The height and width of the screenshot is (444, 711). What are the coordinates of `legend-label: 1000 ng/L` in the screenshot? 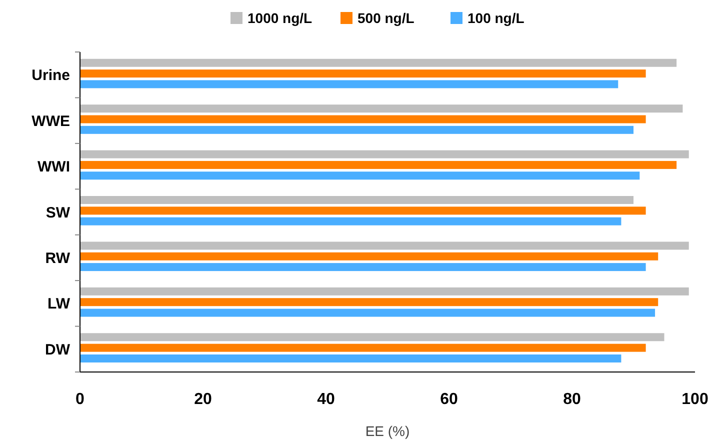 It's located at (280, 18).